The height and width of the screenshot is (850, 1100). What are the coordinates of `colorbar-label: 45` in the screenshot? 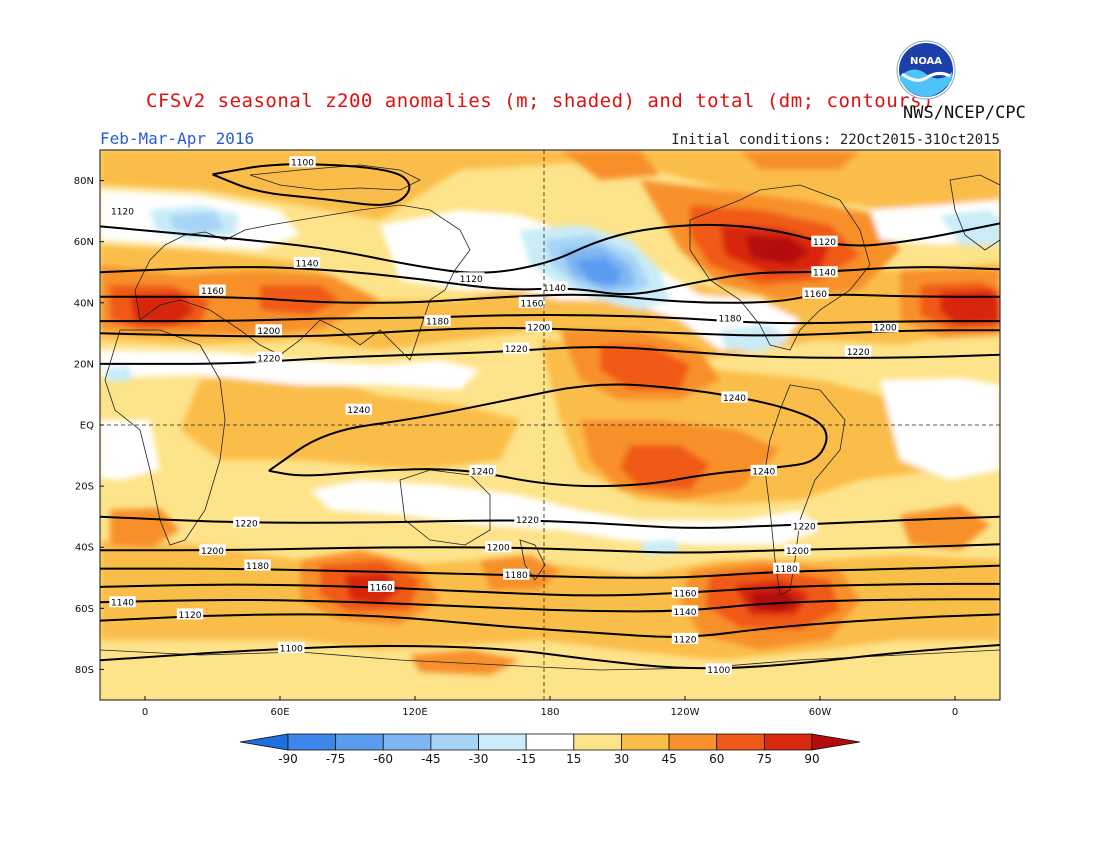 It's located at (668, 759).